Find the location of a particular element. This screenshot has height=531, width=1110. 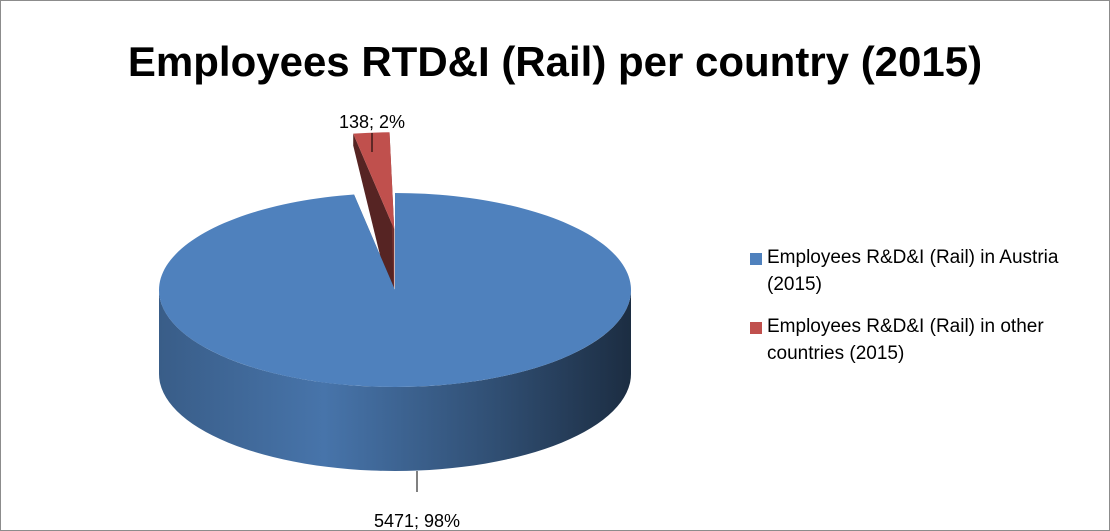

data-label-austria: 5471; 98% is located at coordinates (417, 521).